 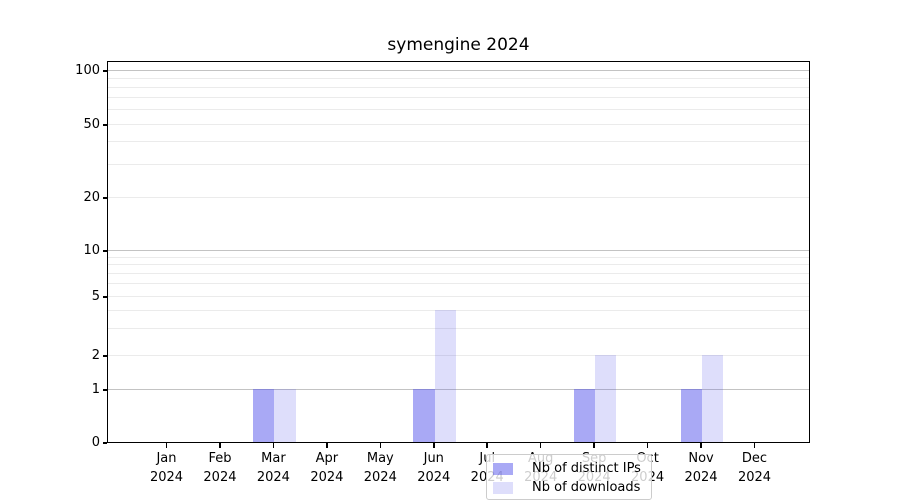 I want to click on x-axis-tick-label: Jun 2024, so click(x=434, y=468).